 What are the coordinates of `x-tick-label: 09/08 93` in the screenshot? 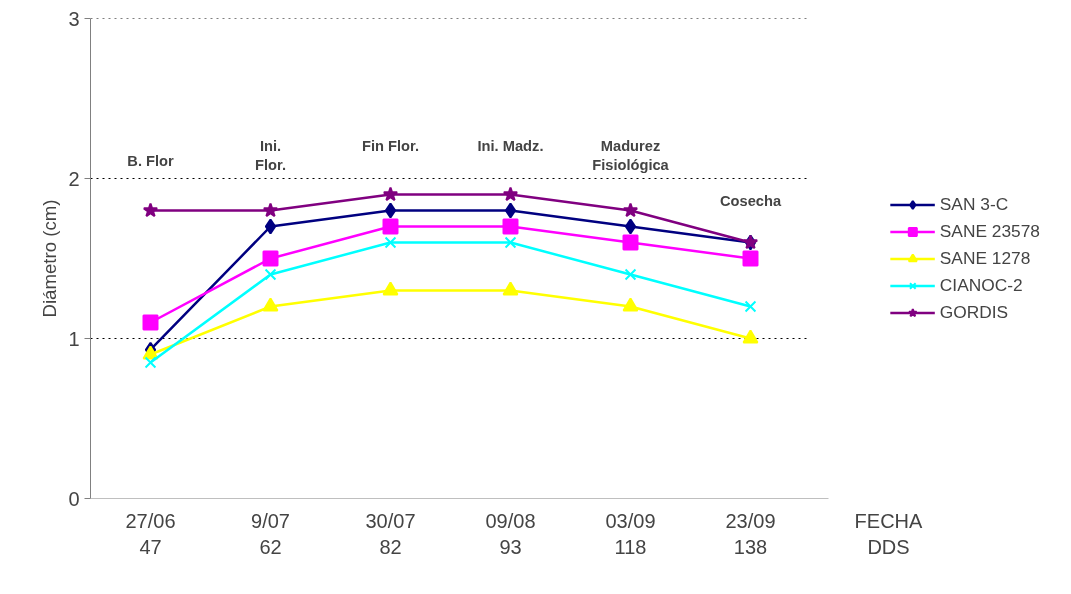 It's located at (510, 533).